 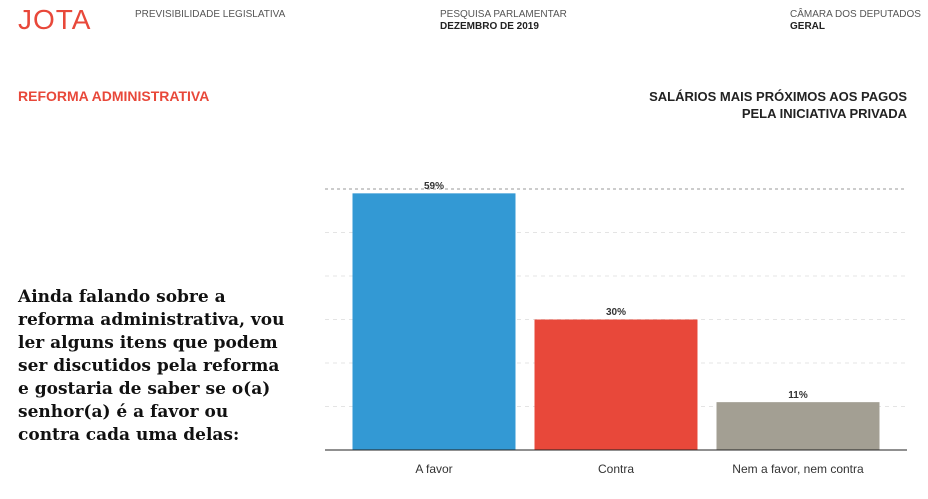 I want to click on date: DEZEMBRO DE 2019, so click(x=489, y=26).